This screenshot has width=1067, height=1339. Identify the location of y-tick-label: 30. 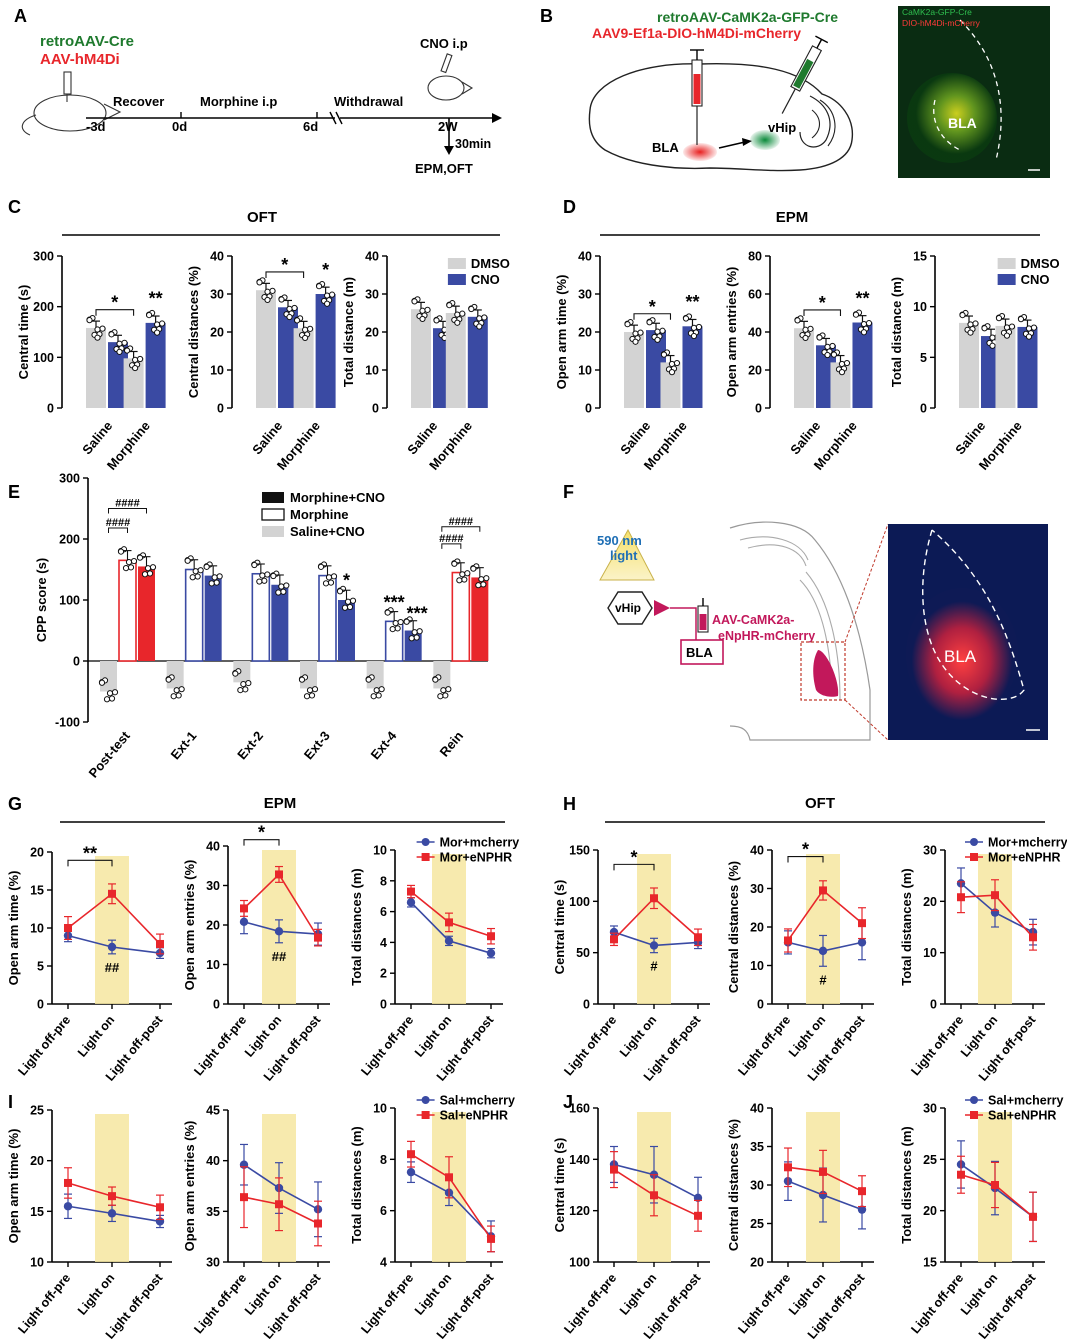
(930, 851).